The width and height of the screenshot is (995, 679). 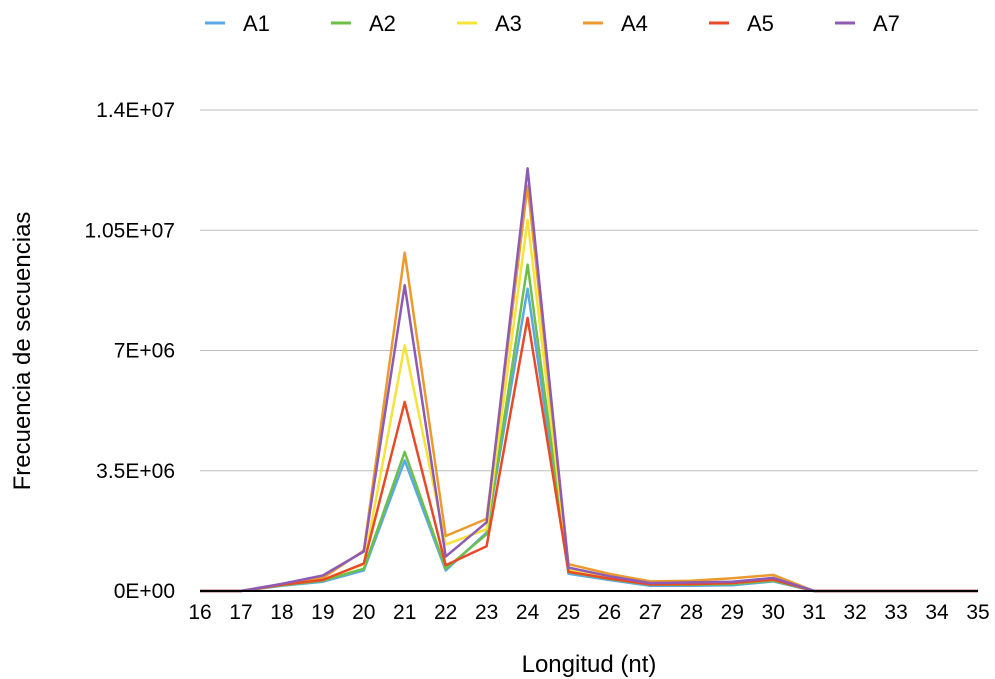 What do you see at coordinates (382, 23) in the screenshot?
I see `legend-label-a2: A2` at bounding box center [382, 23].